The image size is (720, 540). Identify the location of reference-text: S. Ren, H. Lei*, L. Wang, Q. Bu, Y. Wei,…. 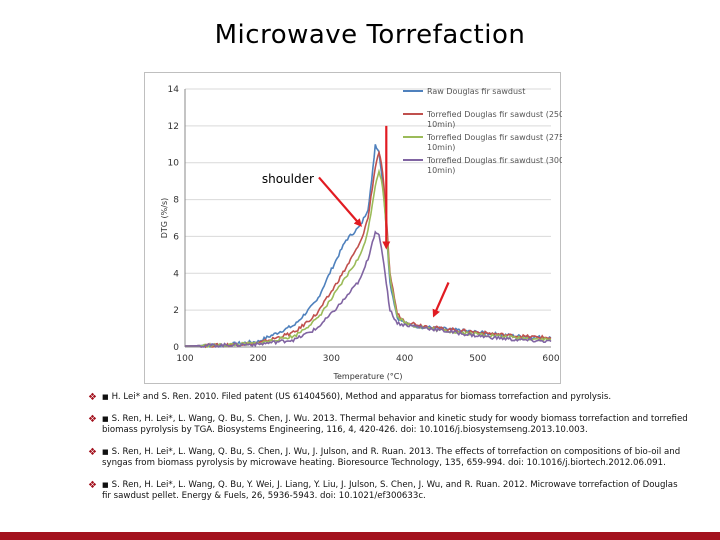
(390, 490).